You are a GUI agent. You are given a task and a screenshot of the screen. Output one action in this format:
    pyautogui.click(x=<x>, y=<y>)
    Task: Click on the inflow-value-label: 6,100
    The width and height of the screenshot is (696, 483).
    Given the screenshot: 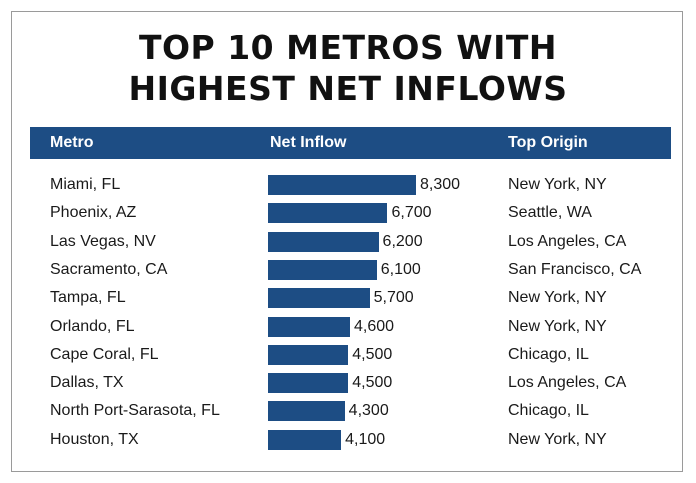 What is the action you would take?
    pyautogui.click(x=400, y=269)
    